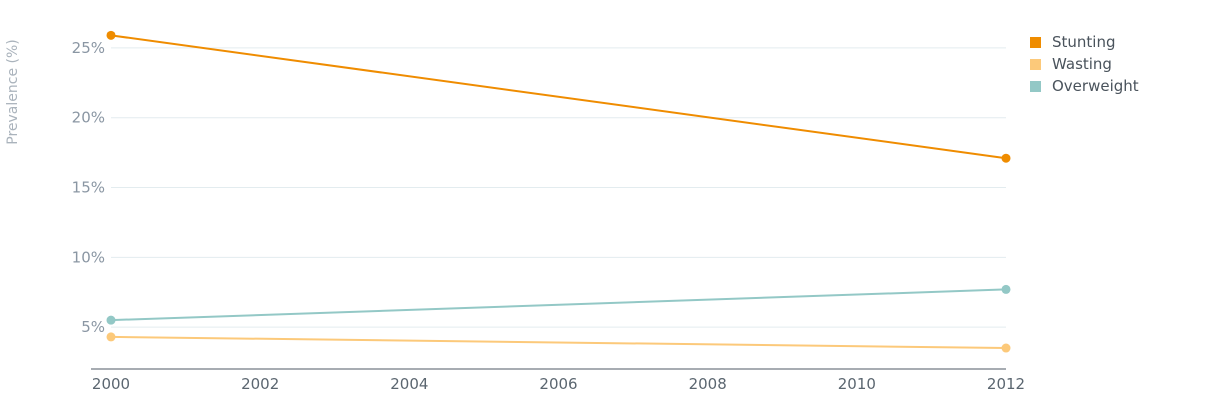 The width and height of the screenshot is (1230, 403). I want to click on legend-item-wasting: Wasting, so click(1071, 64).